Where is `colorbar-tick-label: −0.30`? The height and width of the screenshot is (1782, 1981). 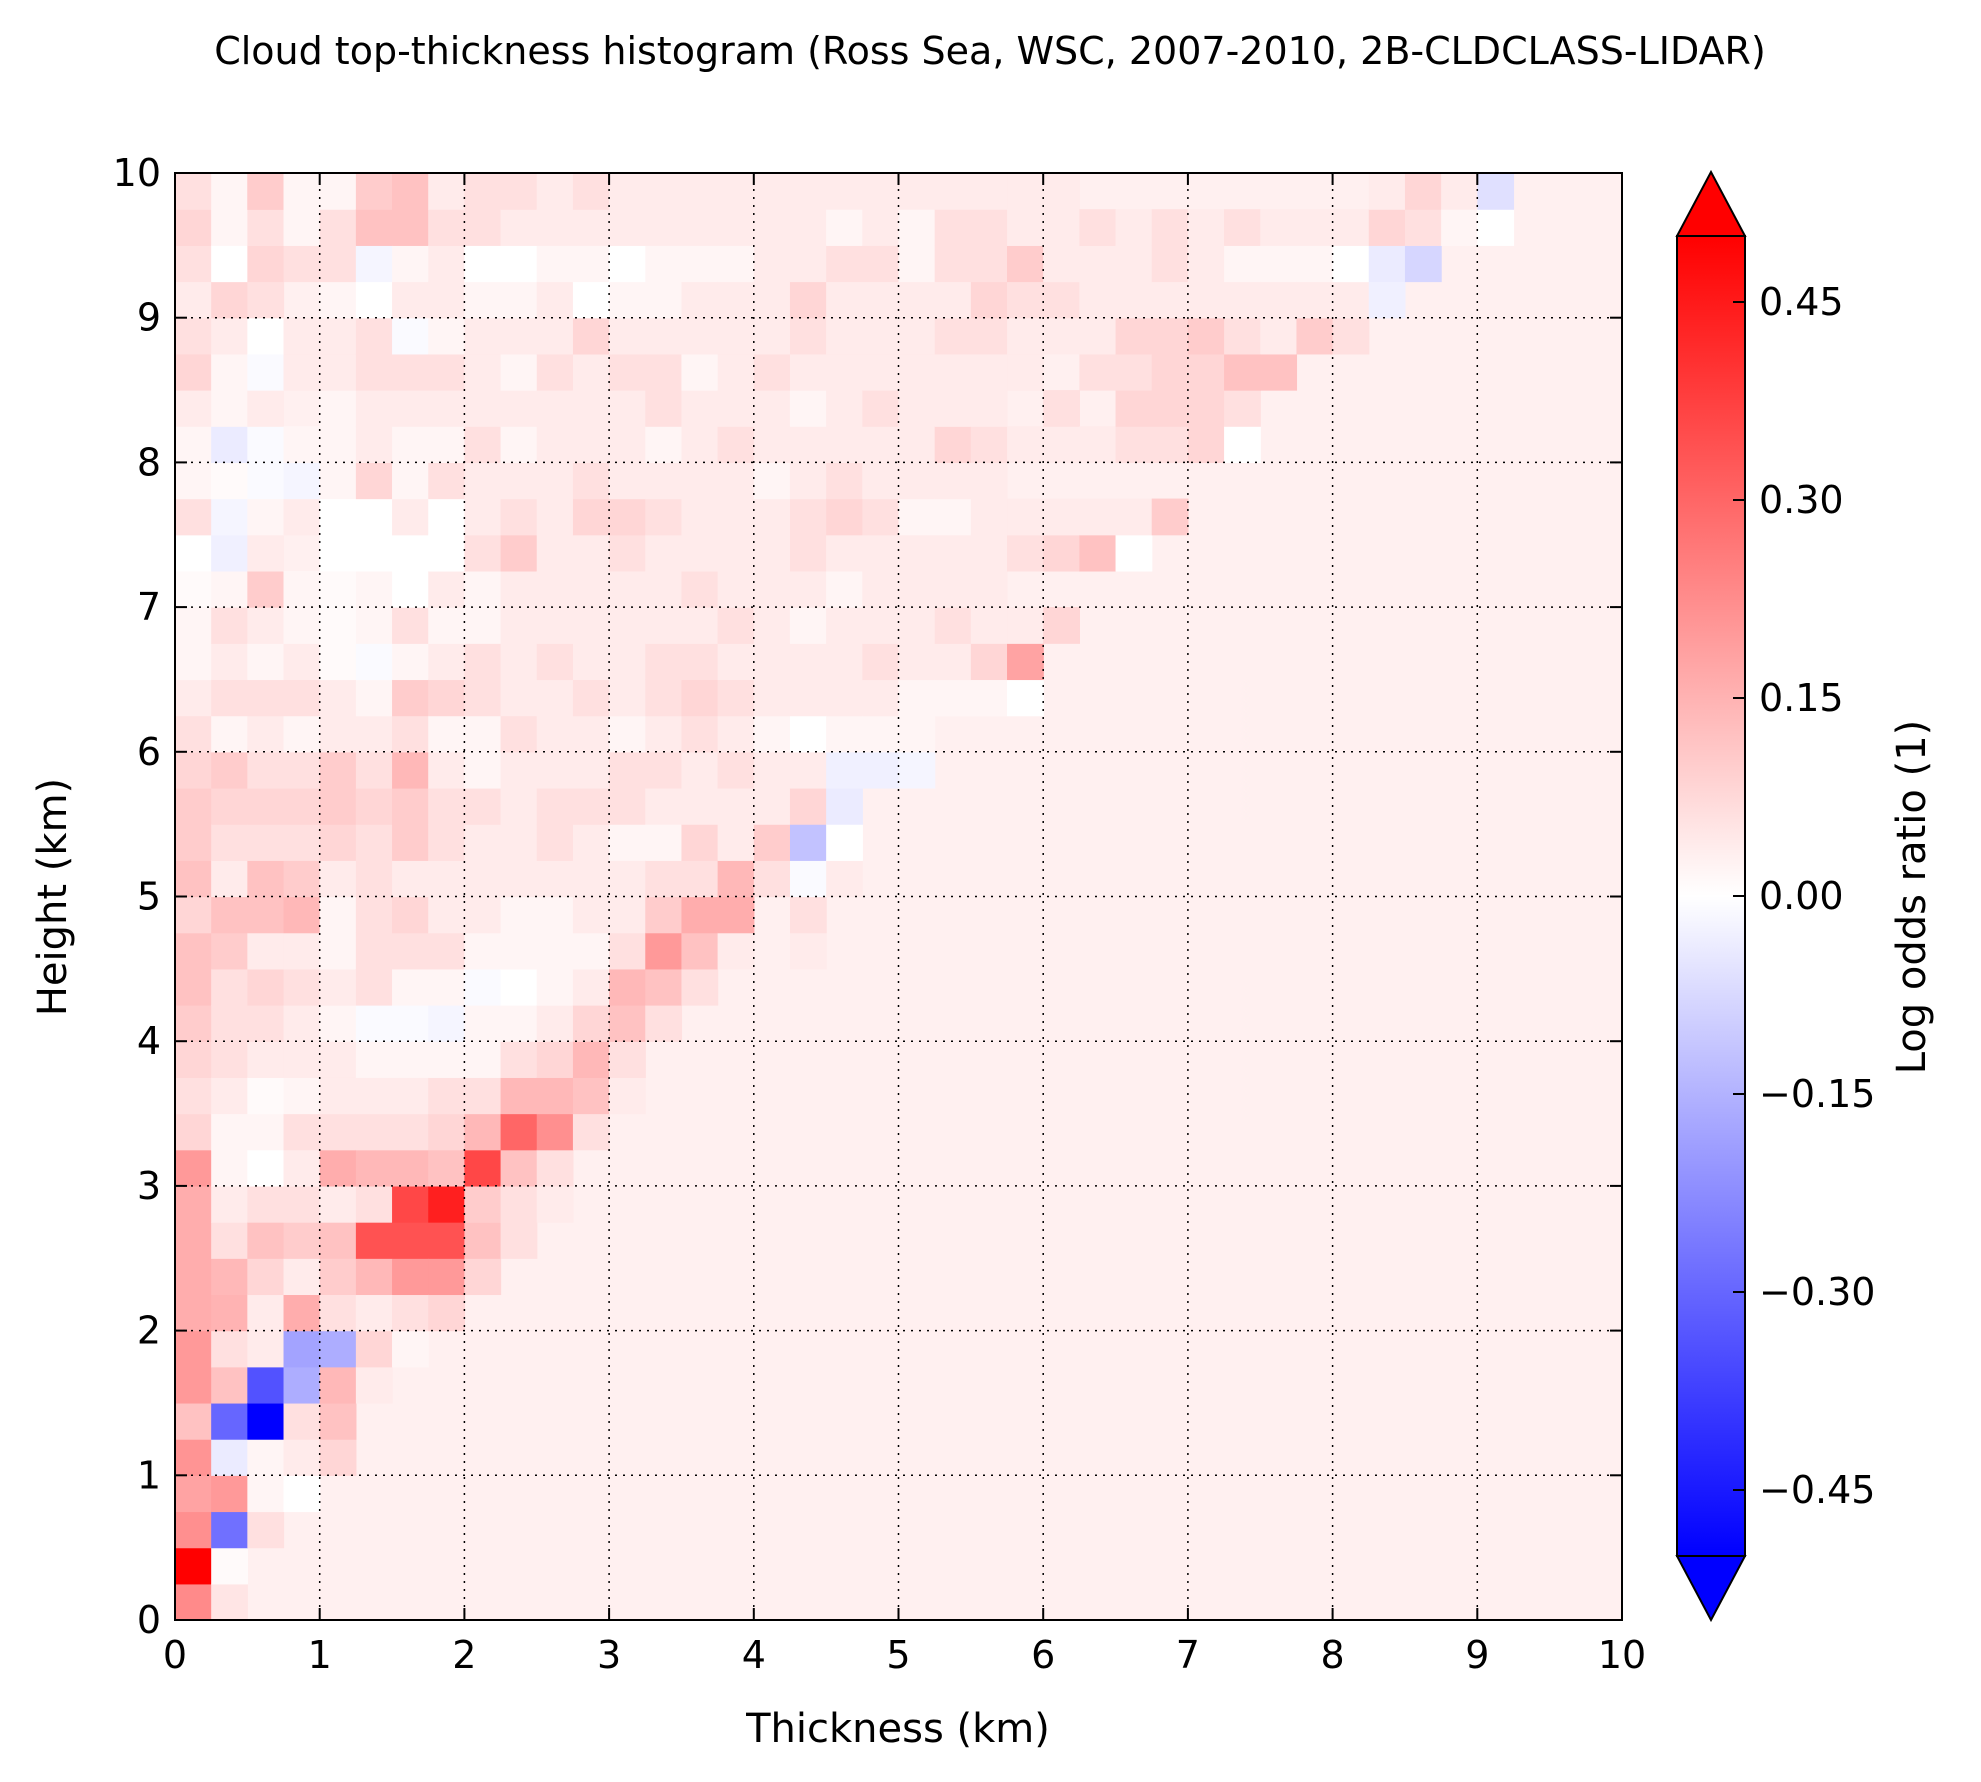
colorbar-tick-label: −0.30 is located at coordinates (1817, 1292).